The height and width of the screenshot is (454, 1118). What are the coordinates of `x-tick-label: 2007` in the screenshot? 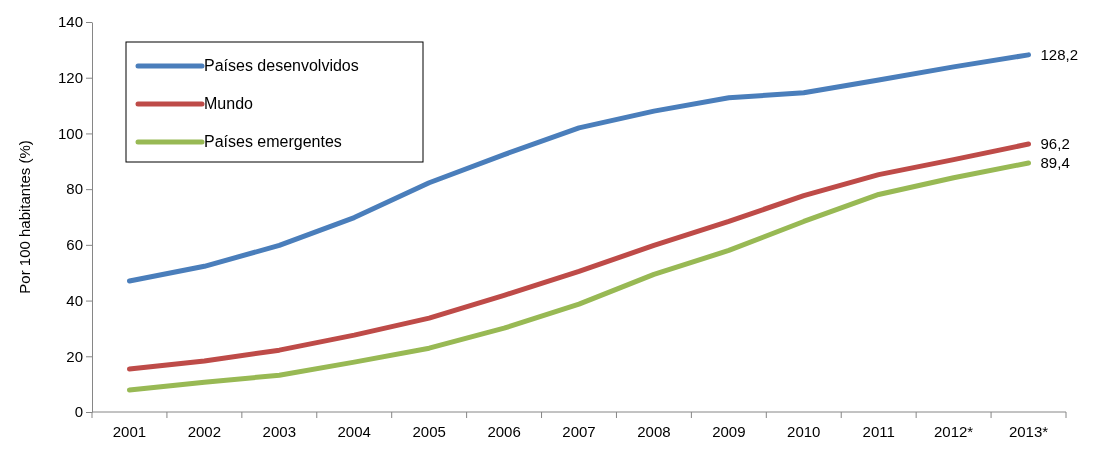 It's located at (579, 431).